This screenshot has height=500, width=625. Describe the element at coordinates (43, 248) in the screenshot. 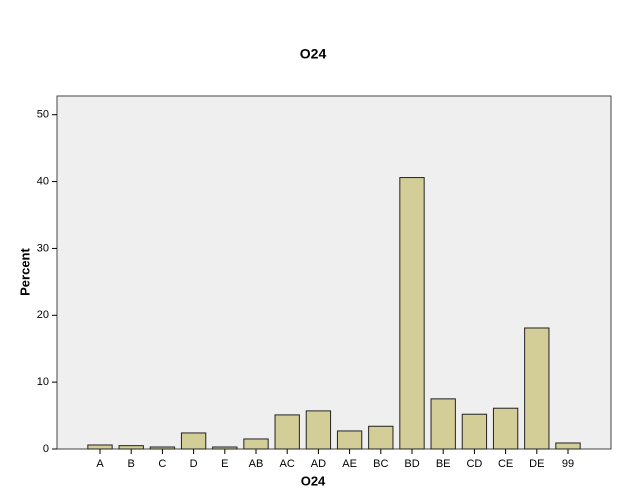

I see `y-tick-label: 30` at that location.